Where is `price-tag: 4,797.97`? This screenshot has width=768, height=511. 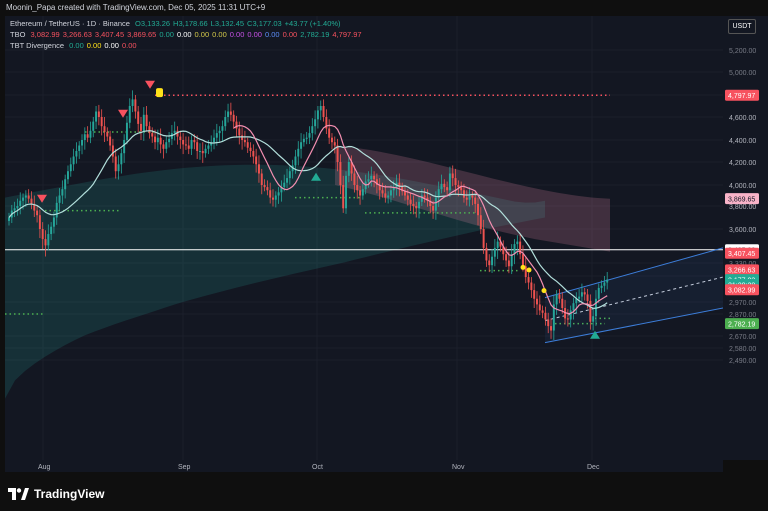 price-tag: 4,797.97 is located at coordinates (742, 95).